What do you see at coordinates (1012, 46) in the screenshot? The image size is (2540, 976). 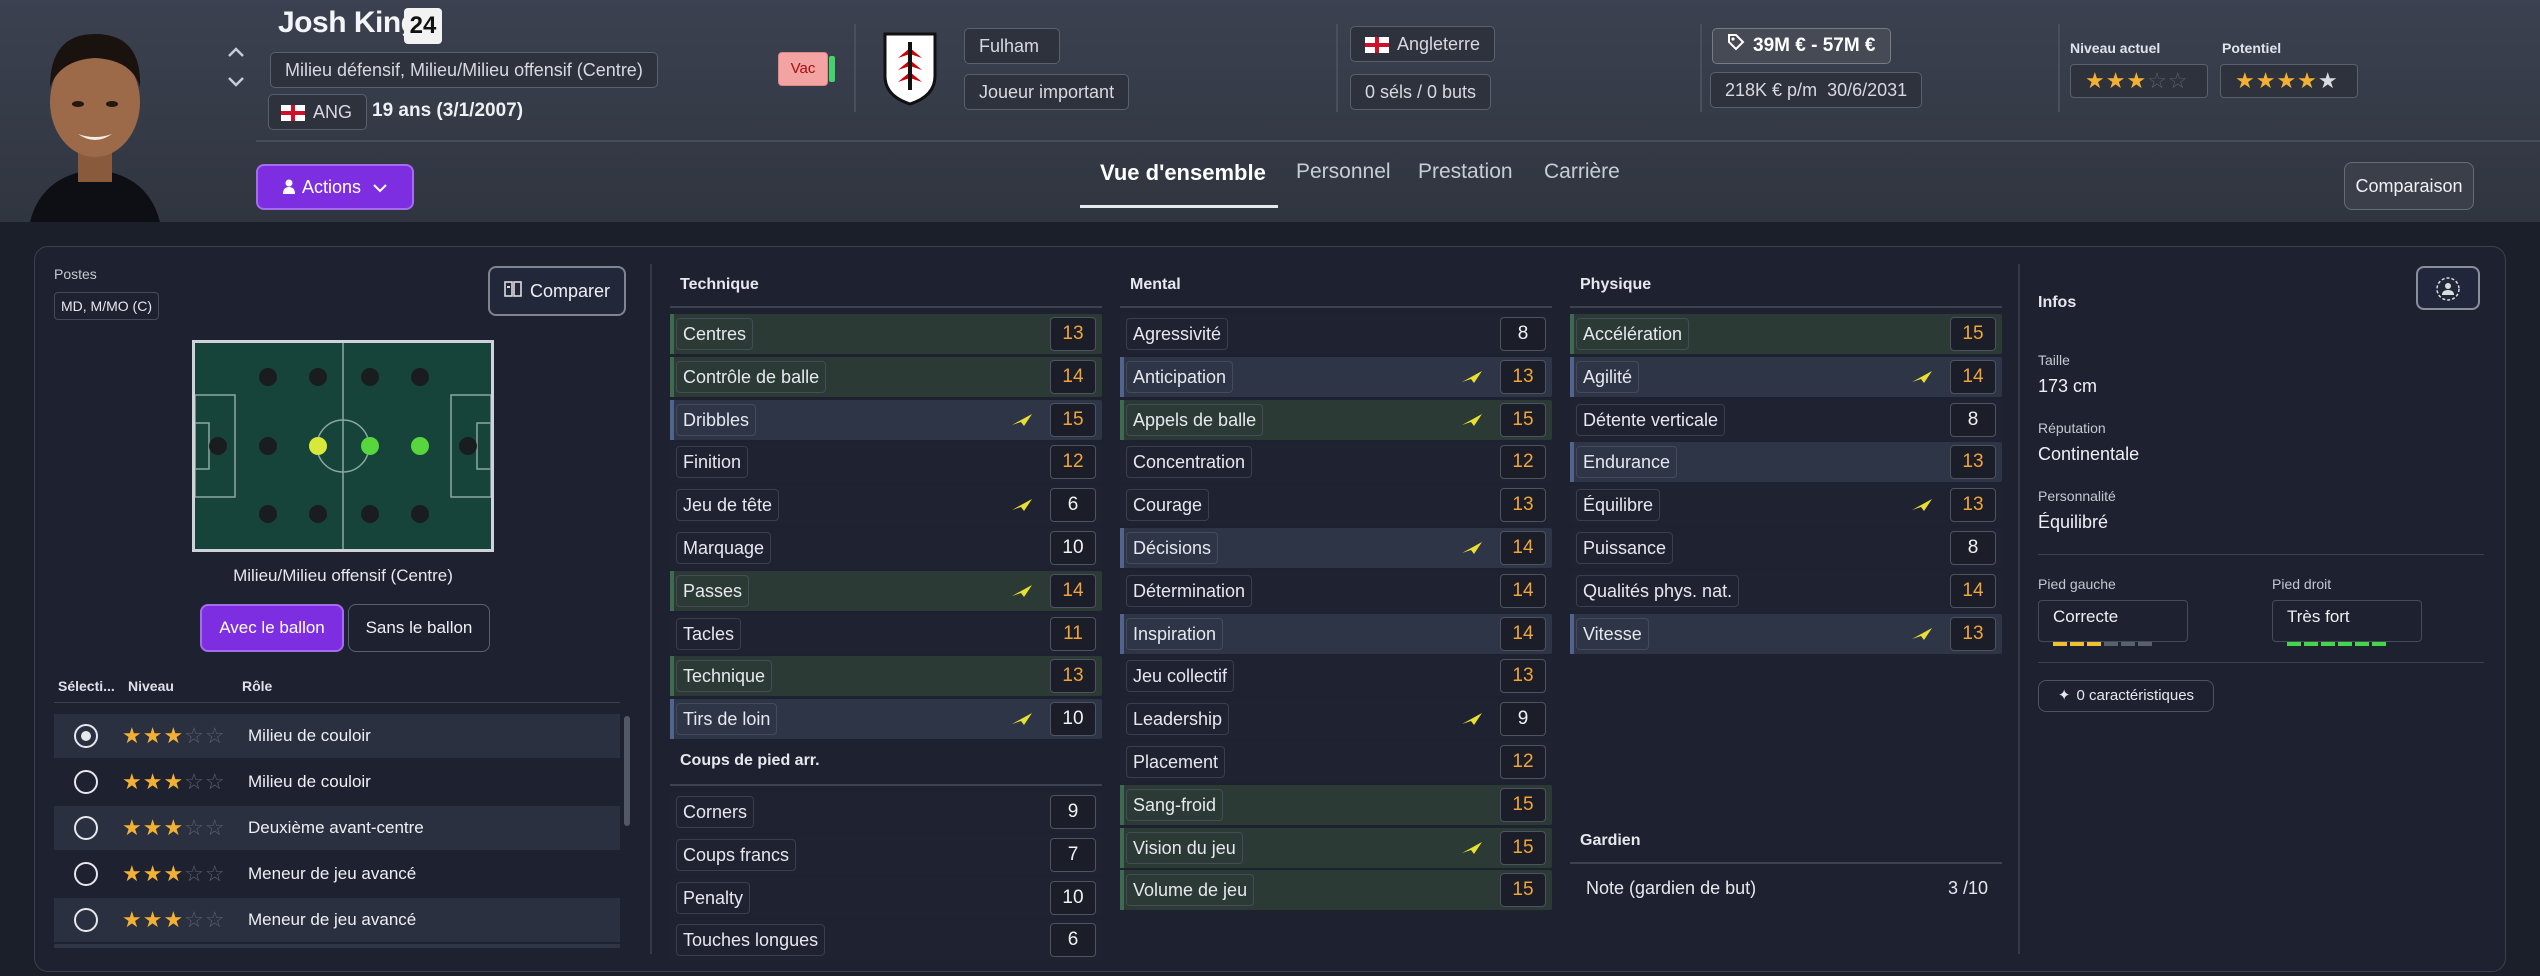 I see `club-name: Fulham` at bounding box center [1012, 46].